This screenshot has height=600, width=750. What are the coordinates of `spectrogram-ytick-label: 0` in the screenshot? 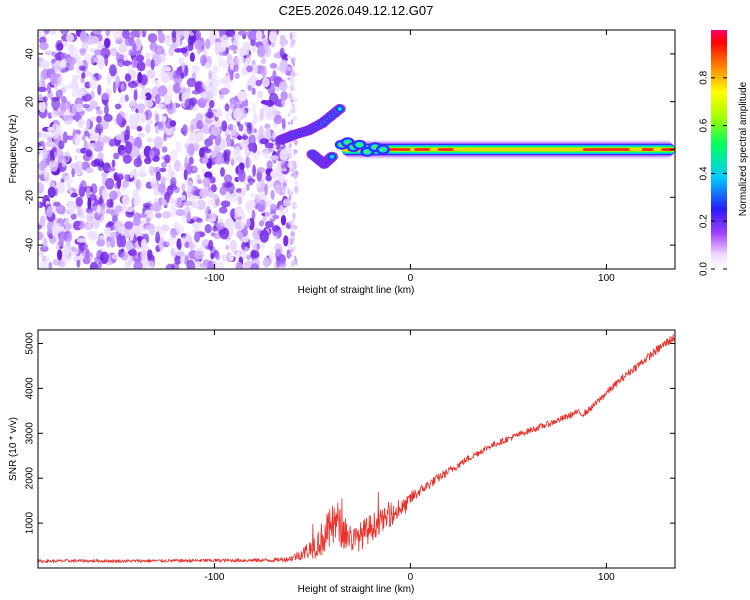 It's located at (30, 149).